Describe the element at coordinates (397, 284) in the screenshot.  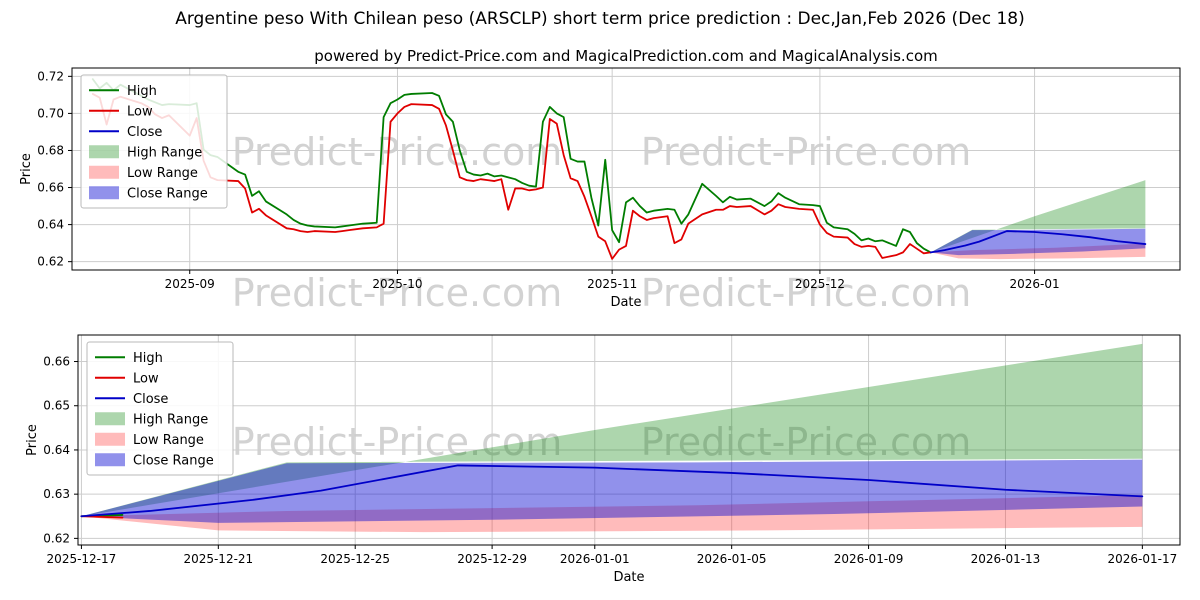
I see `x-tick-label: 2025-10` at that location.